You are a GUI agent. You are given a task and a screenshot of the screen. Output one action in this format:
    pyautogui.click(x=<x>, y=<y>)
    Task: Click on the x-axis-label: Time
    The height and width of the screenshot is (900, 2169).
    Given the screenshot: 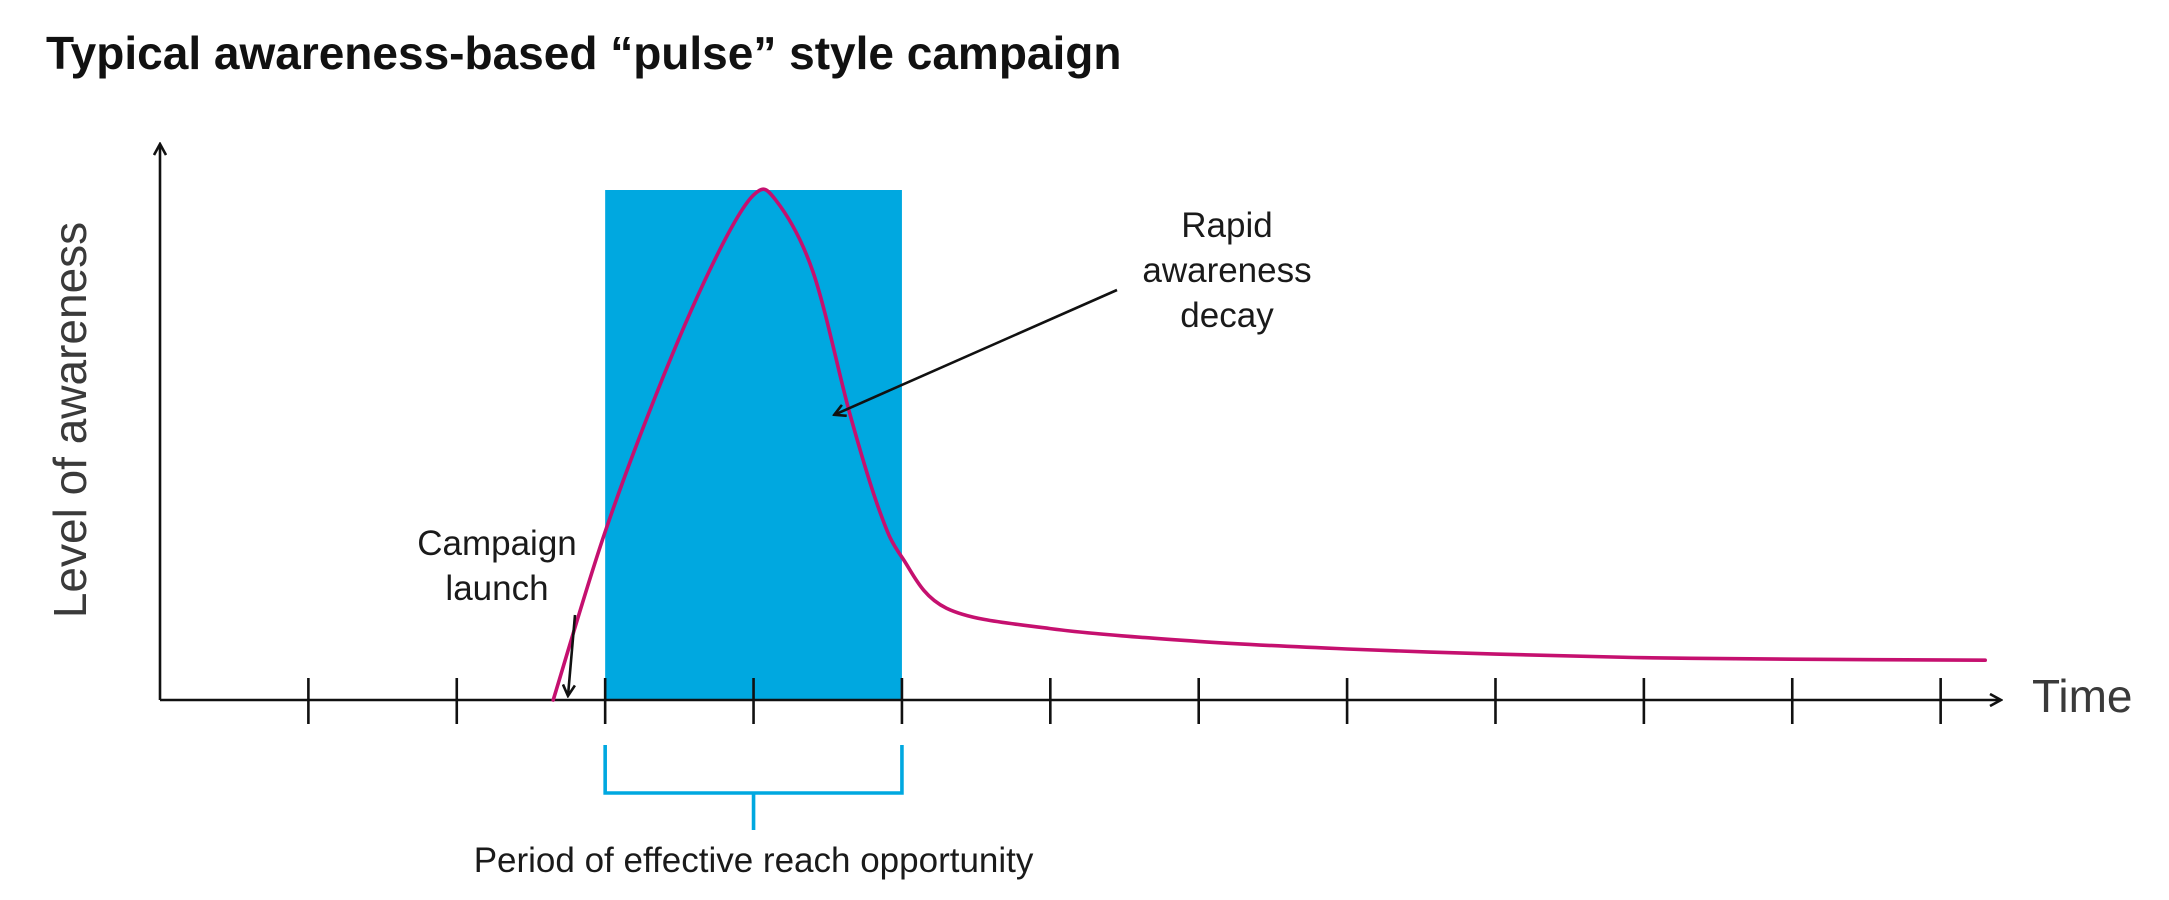 What is the action you would take?
    pyautogui.click(x=2082, y=696)
    